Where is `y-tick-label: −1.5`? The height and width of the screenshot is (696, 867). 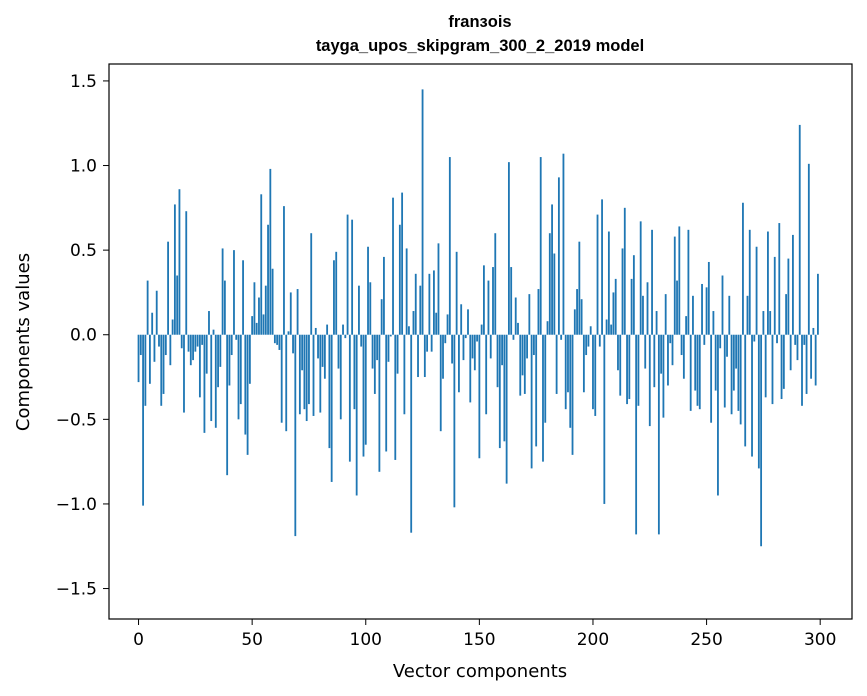 y-tick-label: −1.5 is located at coordinates (76, 590).